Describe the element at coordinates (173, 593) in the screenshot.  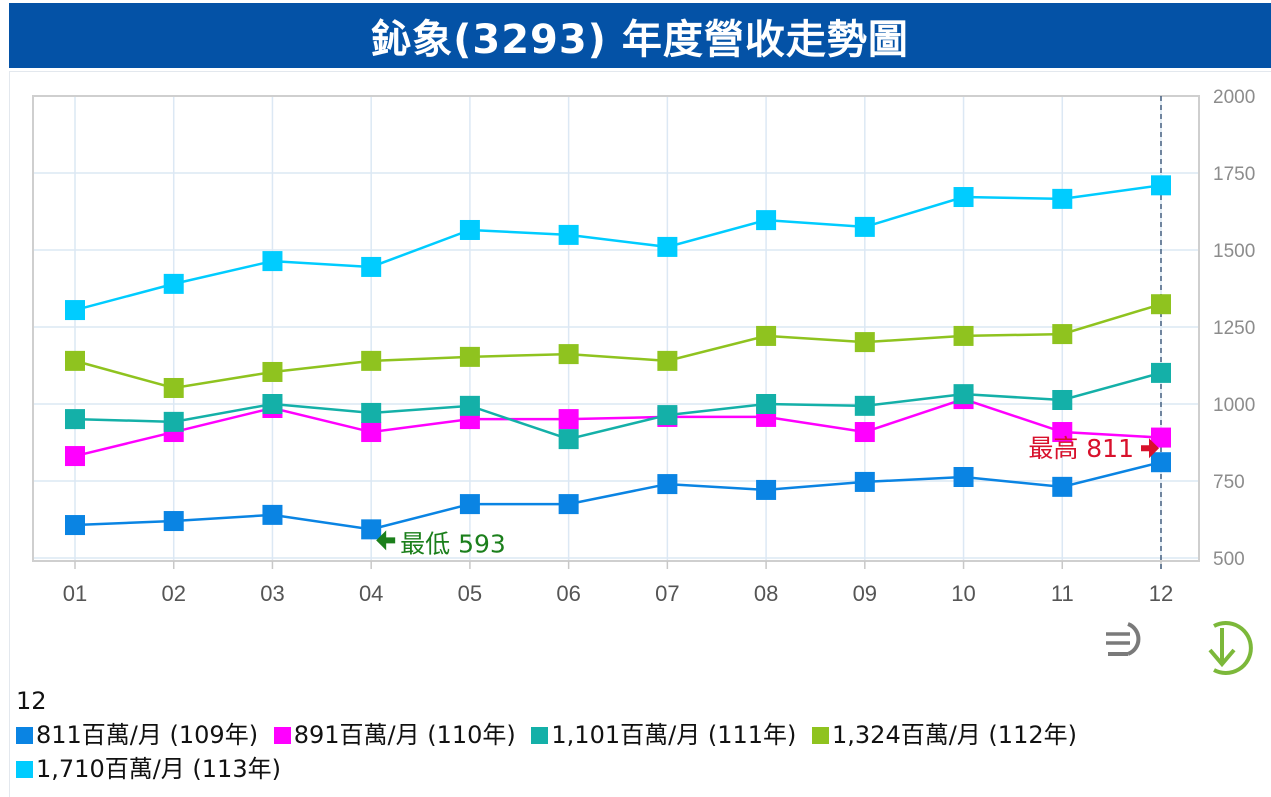
I see `x-tick-label: 02` at that location.